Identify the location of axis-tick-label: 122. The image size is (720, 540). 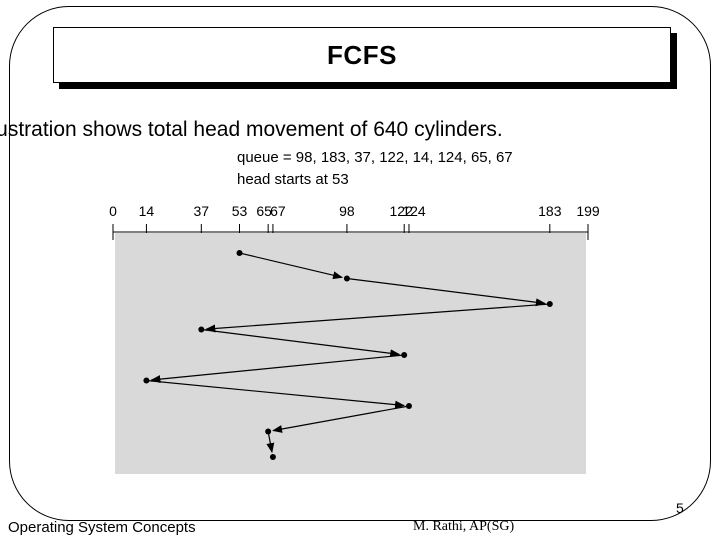
(402, 211).